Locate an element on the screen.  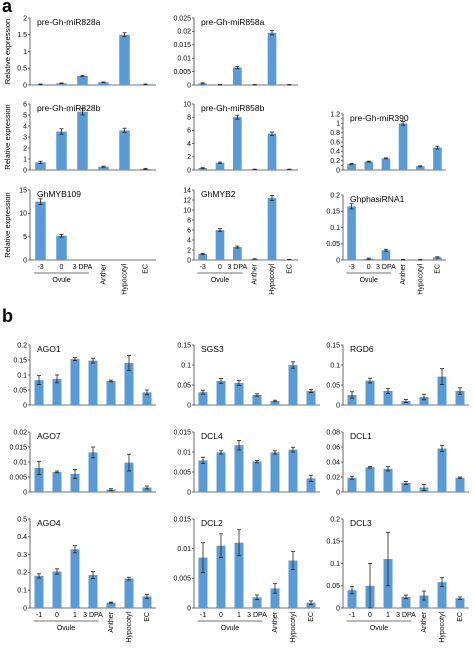
y-tick-label: 0.04 is located at coordinates (333, 462).